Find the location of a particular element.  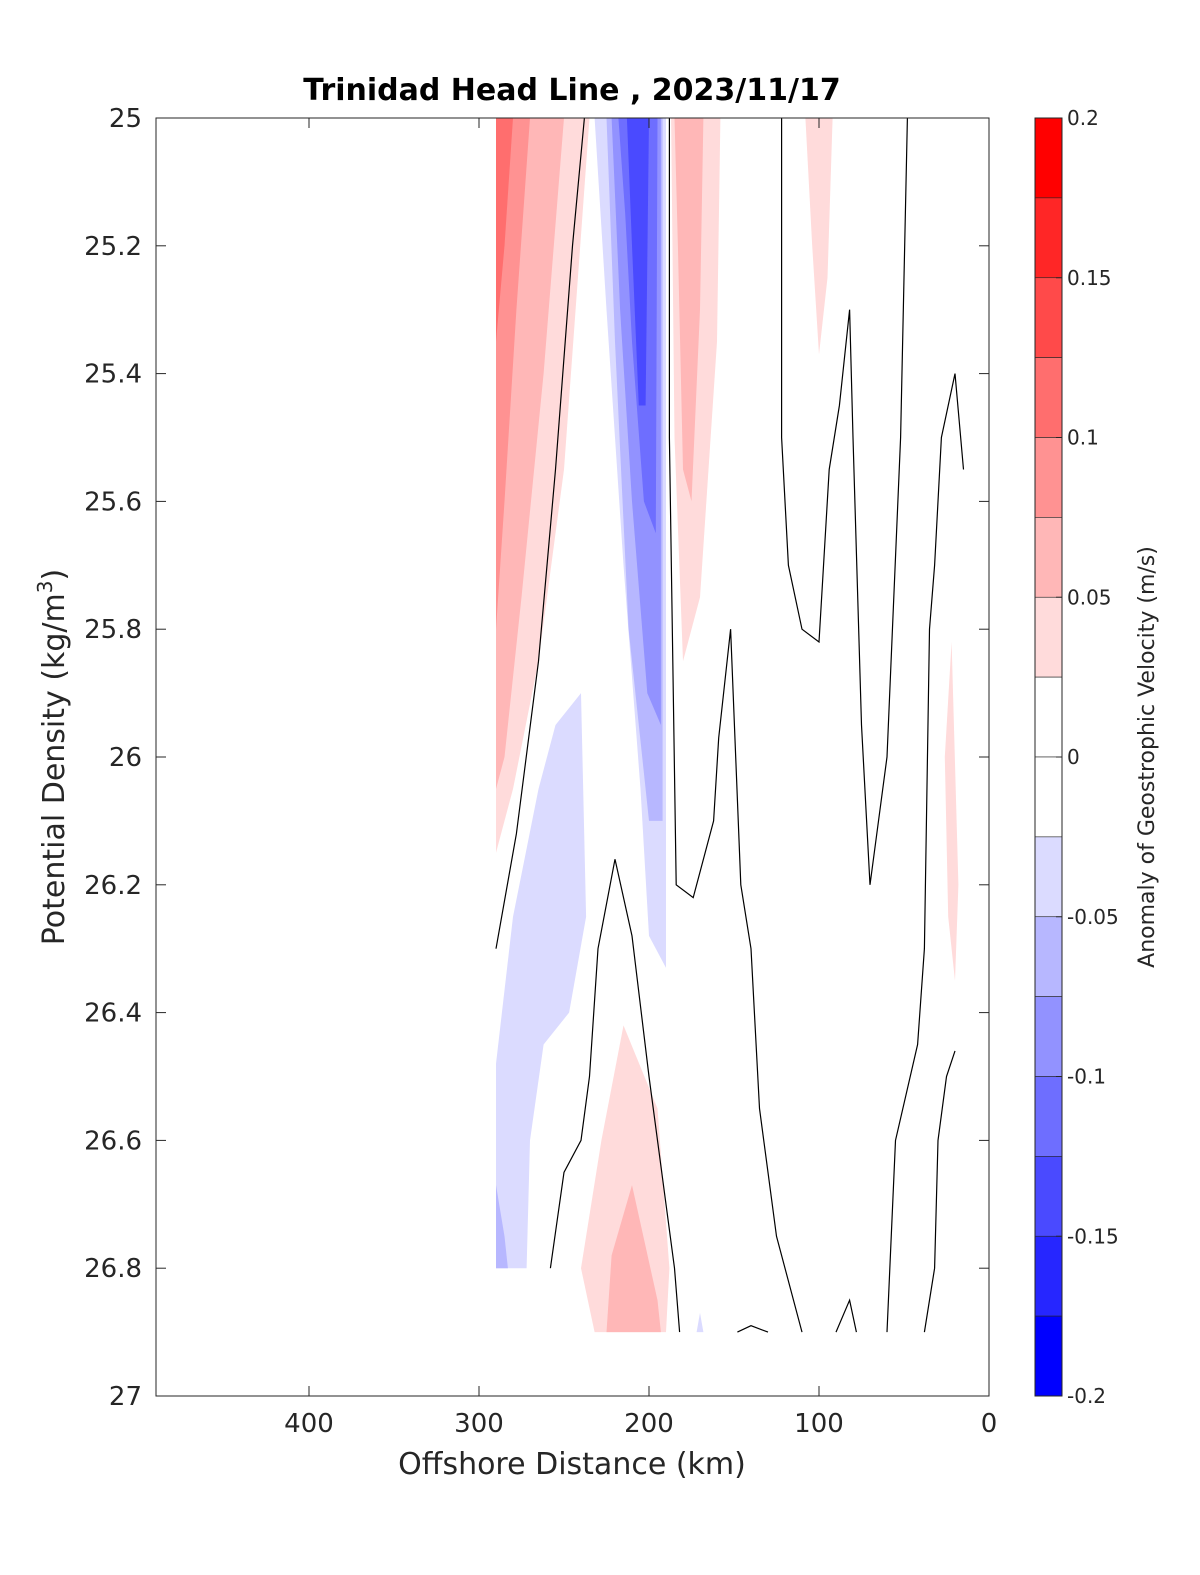

filled-region-neg-lower-west is located at coordinates (541, 981).